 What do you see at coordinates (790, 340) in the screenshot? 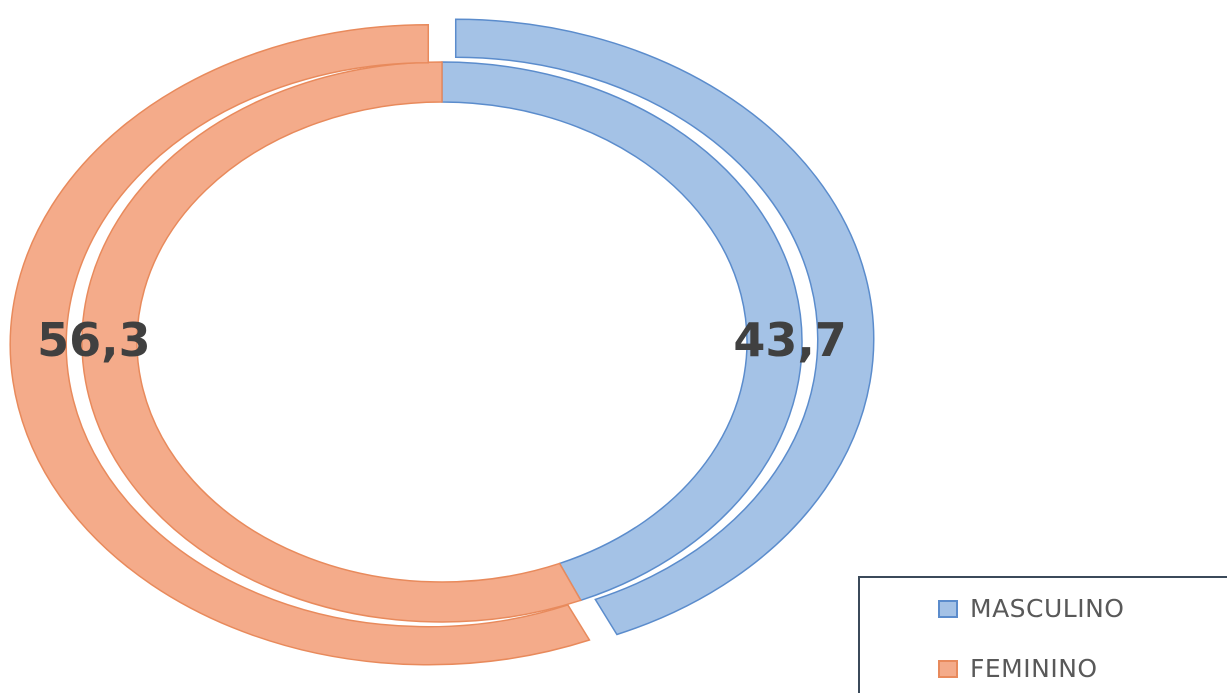
I see `data-label-masculino: 43,7` at bounding box center [790, 340].